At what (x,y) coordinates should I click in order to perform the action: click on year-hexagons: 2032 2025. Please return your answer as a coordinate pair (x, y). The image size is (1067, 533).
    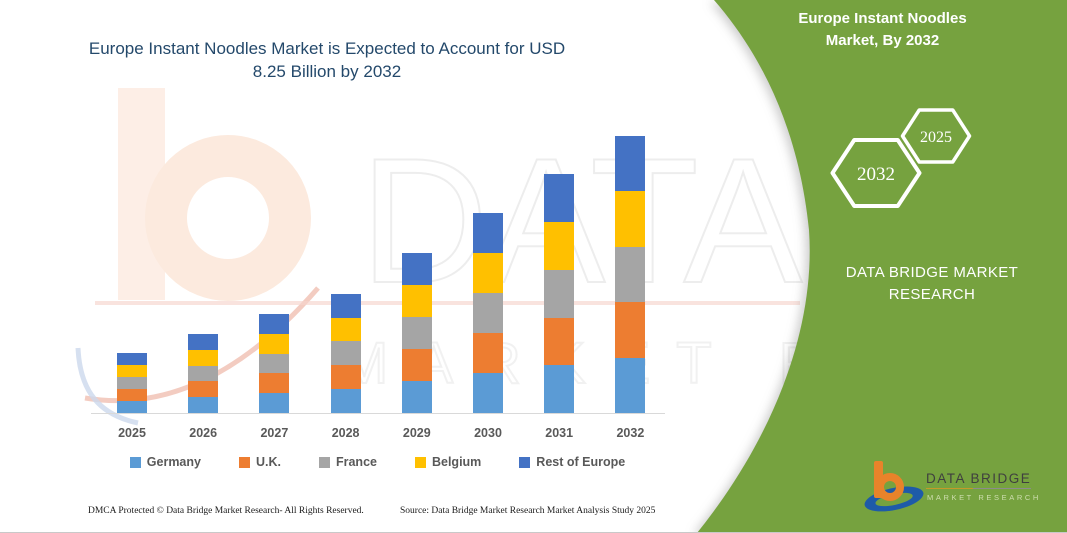
    Looking at the image, I should click on (901, 158).